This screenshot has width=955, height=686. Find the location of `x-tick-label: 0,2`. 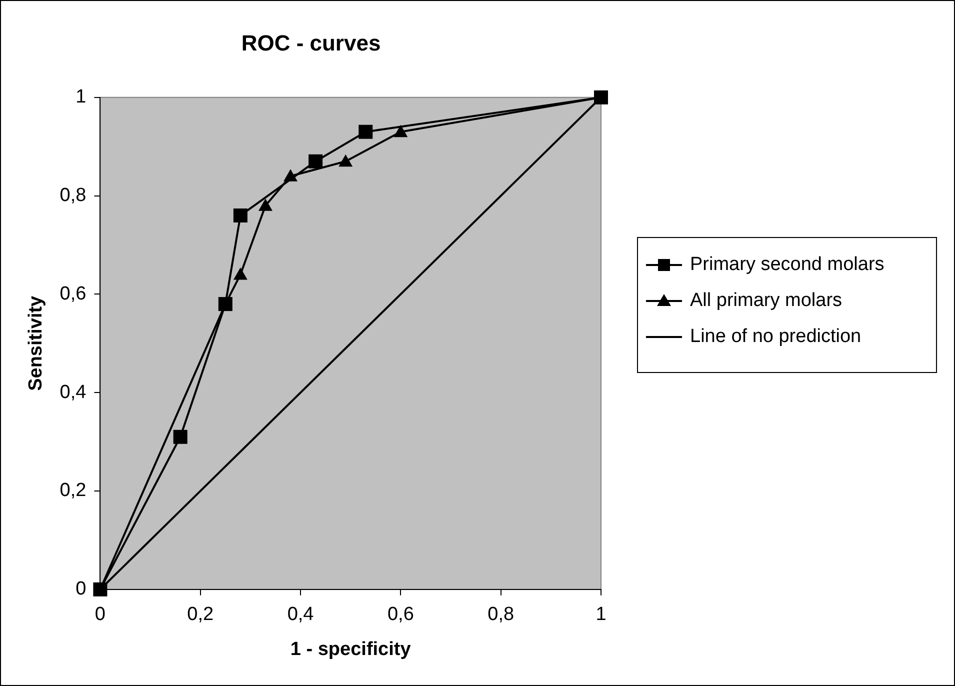

x-tick-label: 0,2 is located at coordinates (200, 615).